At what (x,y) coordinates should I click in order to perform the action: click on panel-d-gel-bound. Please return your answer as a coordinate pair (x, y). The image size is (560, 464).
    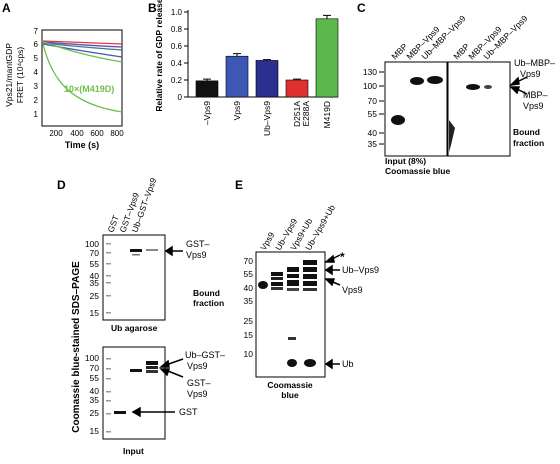
    Looking at the image, I should click on (134, 277).